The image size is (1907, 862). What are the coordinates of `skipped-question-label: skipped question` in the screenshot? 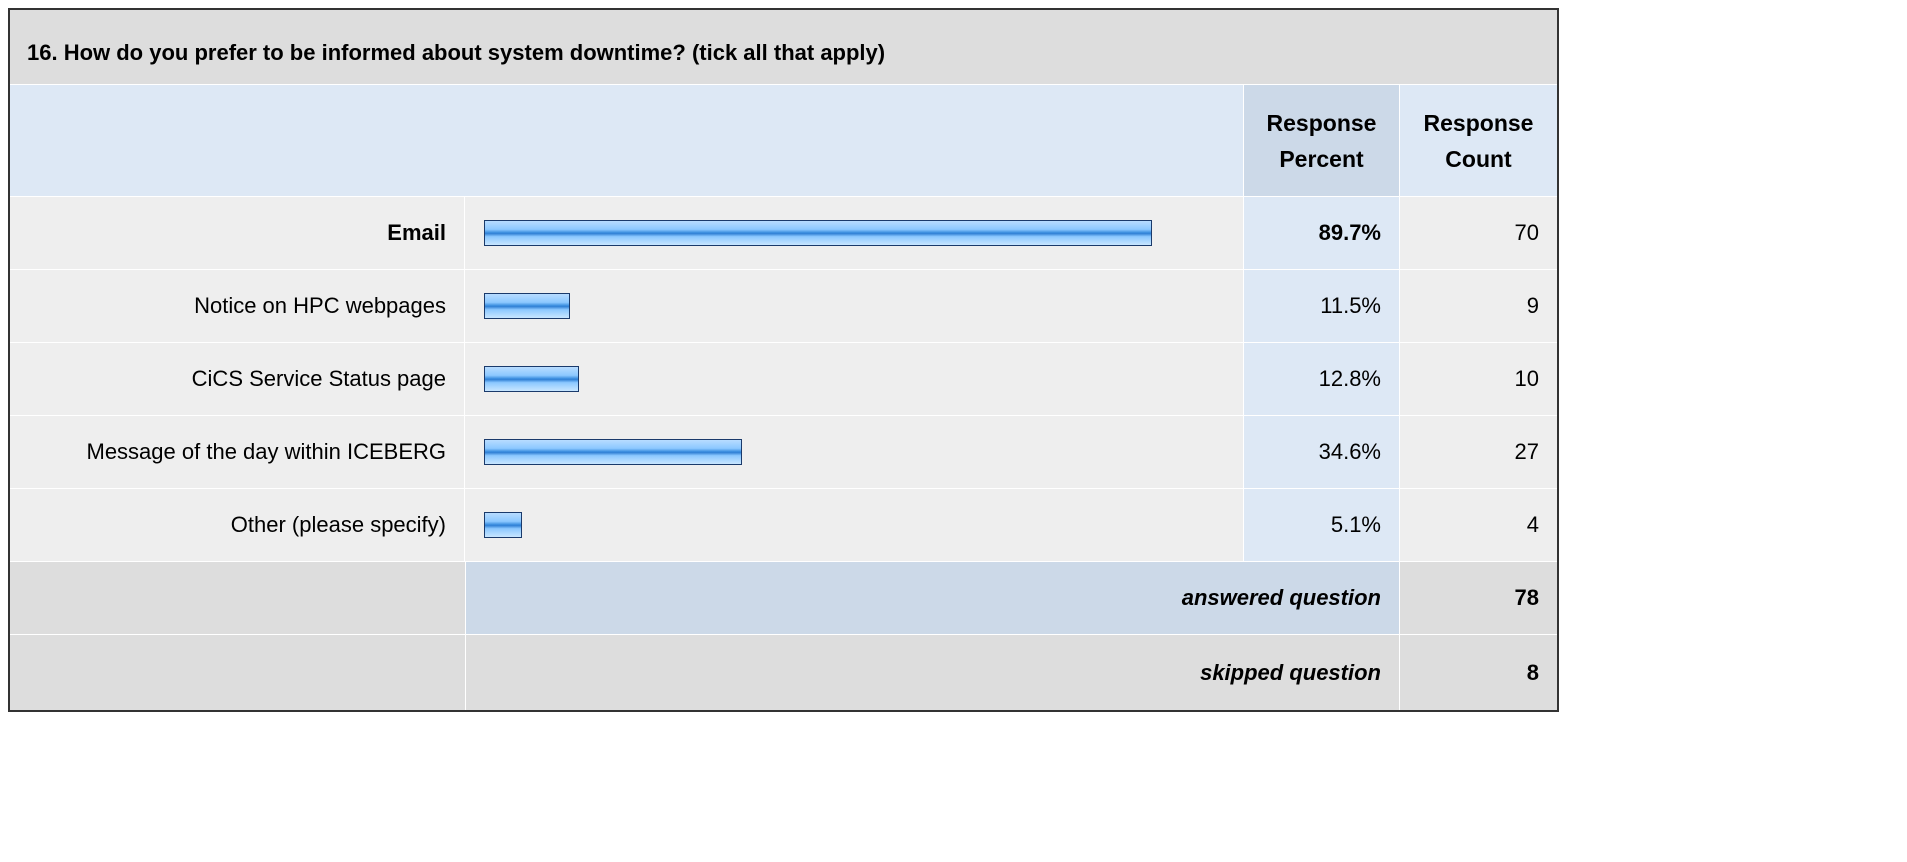 It's located at (932, 672).